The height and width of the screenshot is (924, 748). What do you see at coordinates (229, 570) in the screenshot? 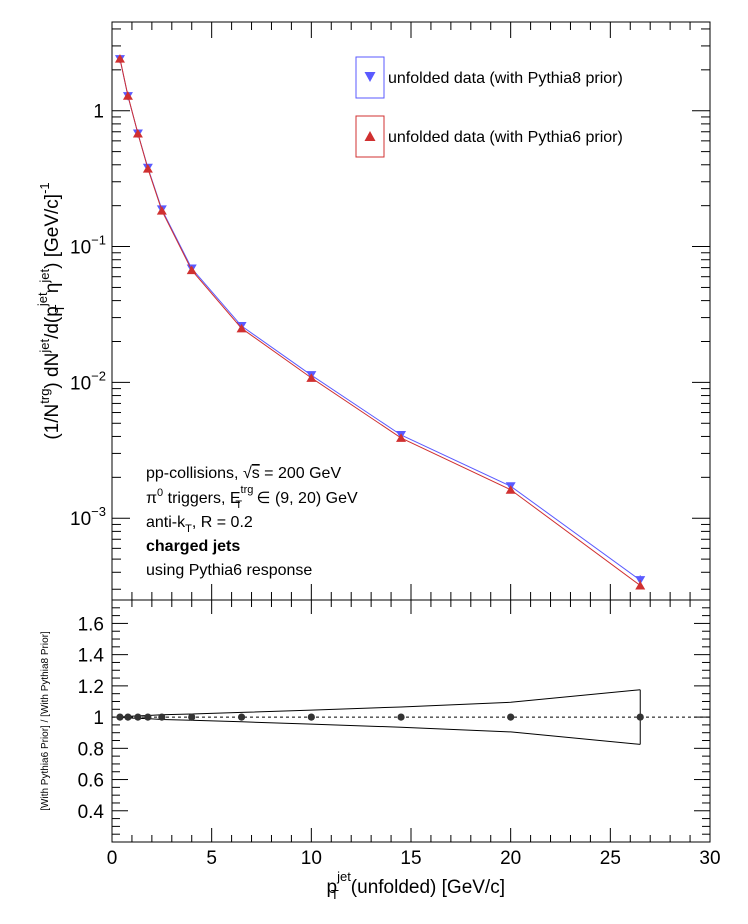
I see `annotation-response: using Pythia6 response` at bounding box center [229, 570].